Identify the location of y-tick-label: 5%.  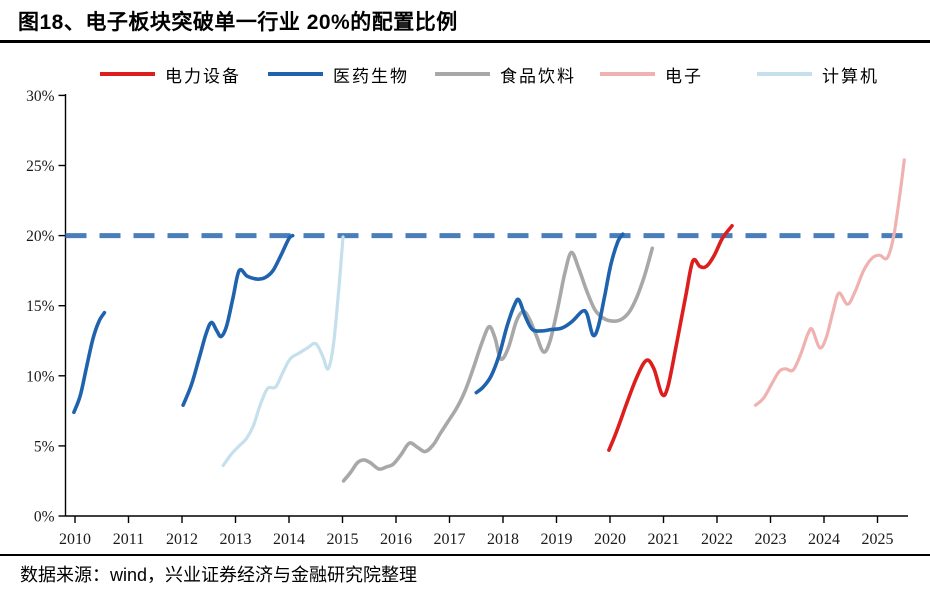
(44, 446).